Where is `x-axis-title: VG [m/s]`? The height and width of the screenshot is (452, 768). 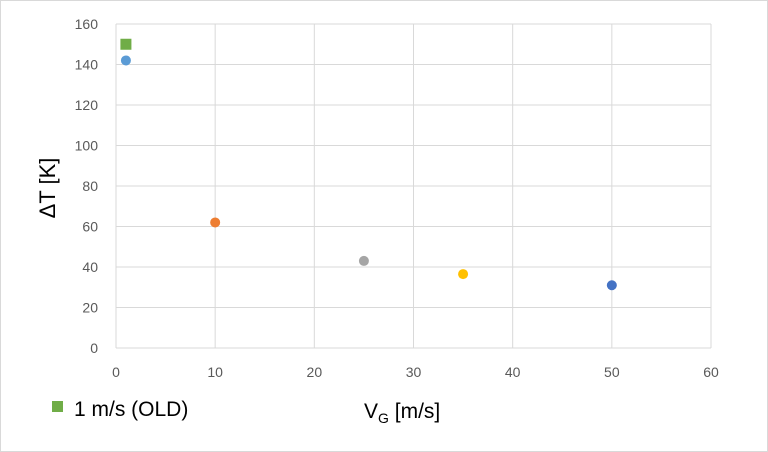
x-axis-title: VG [m/s] is located at coordinates (402, 413).